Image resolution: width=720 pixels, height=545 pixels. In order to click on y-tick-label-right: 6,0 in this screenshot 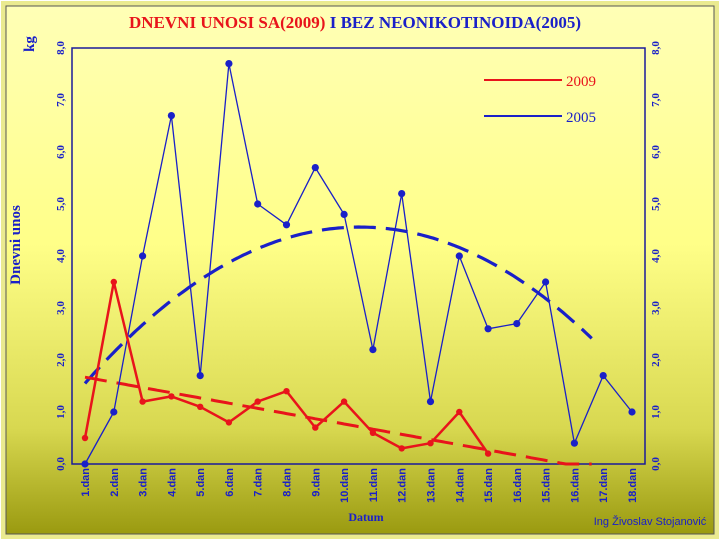, I will do `click(656, 152)`.